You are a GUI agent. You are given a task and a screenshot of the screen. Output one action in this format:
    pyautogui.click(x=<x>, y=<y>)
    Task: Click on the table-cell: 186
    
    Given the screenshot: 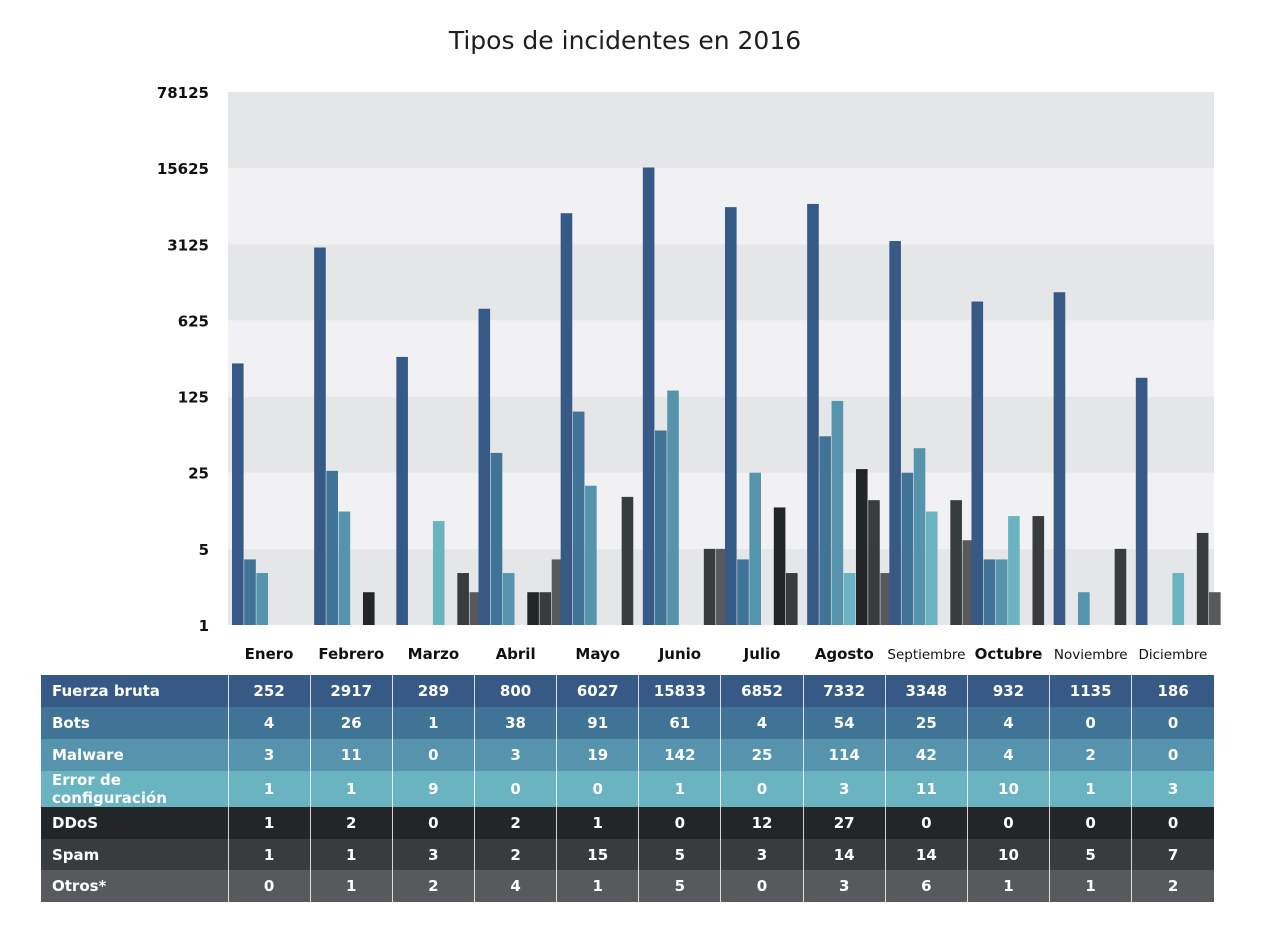 What is the action you would take?
    pyautogui.click(x=1172, y=691)
    